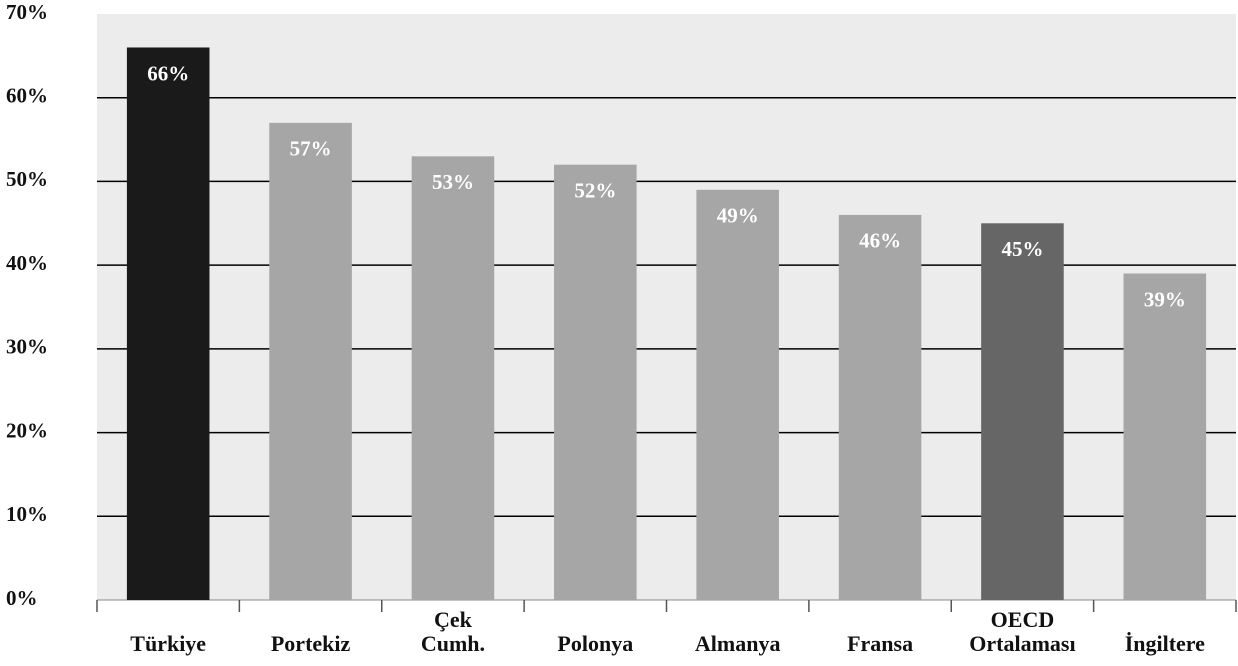 This screenshot has width=1238, height=666. What do you see at coordinates (27, 96) in the screenshot?
I see `y-tick-label: 60%` at bounding box center [27, 96].